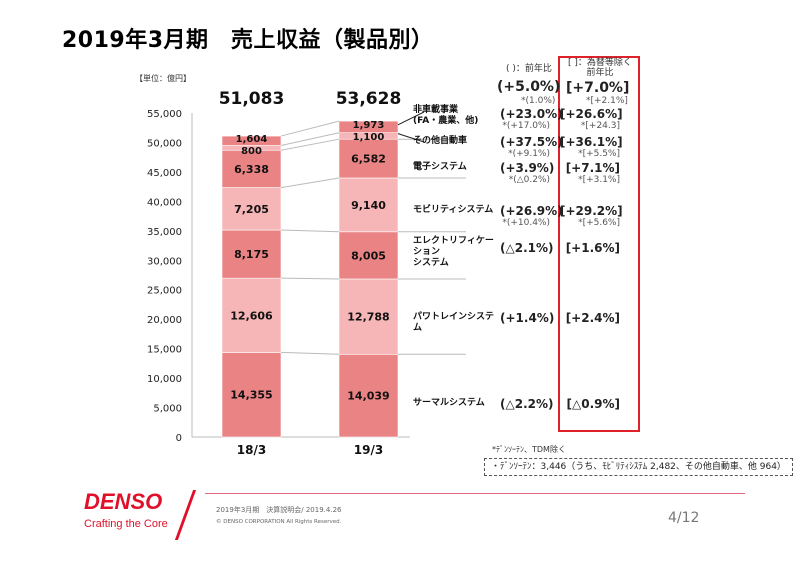 The image size is (800, 566). Describe the element at coordinates (164, 232) in the screenshot. I see `y-tick-label: 35,000` at that location.